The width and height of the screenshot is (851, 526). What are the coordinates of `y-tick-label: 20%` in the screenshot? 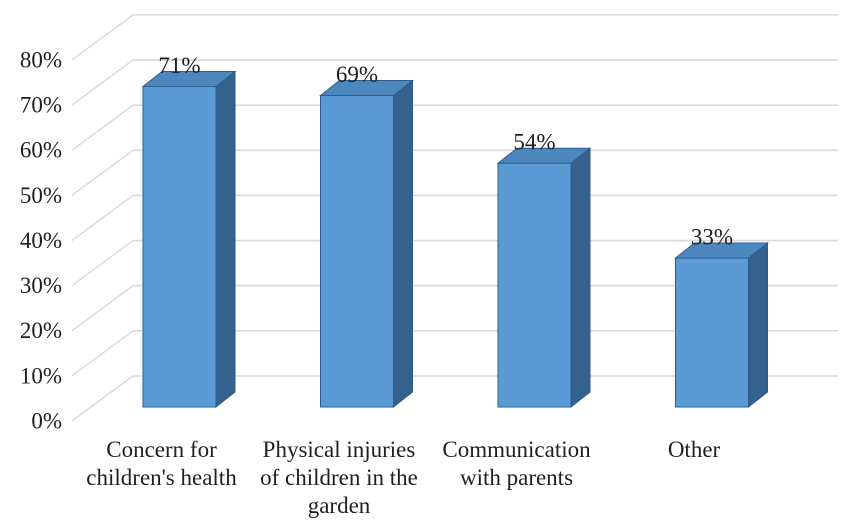 It's located at (41, 330).